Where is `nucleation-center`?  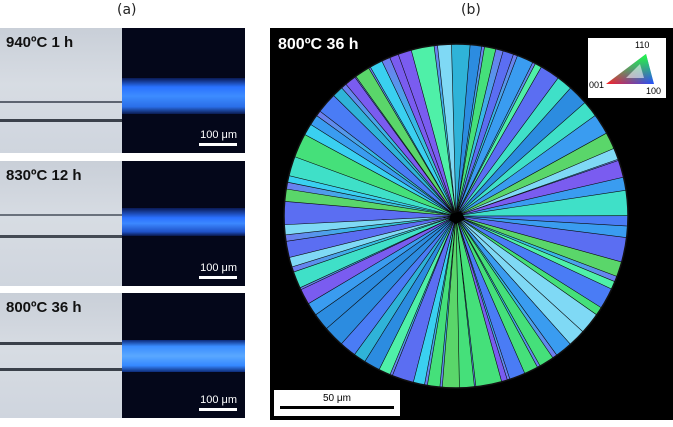 nucleation-center is located at coordinates (457, 217).